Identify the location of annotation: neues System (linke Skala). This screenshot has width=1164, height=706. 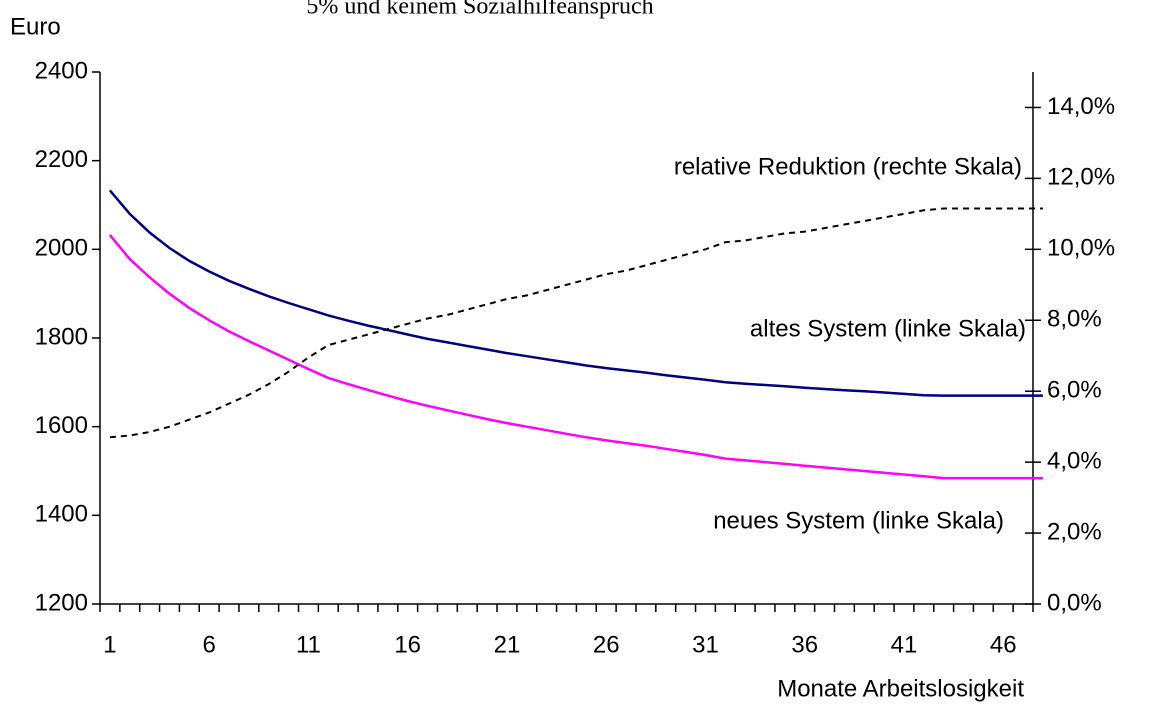
(858, 520).